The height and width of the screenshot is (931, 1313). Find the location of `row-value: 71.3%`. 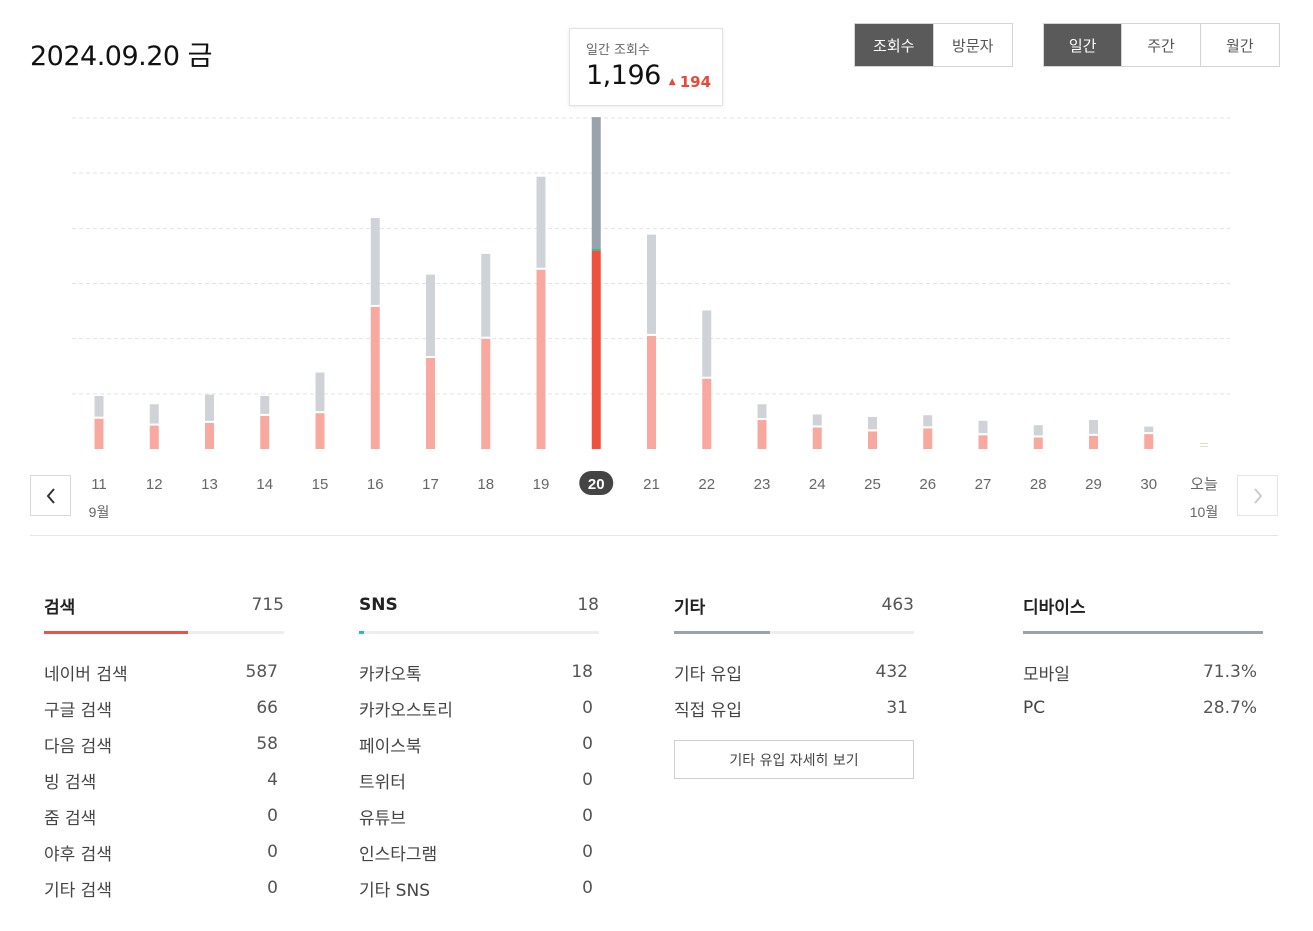

row-value: 71.3% is located at coordinates (1229, 672).